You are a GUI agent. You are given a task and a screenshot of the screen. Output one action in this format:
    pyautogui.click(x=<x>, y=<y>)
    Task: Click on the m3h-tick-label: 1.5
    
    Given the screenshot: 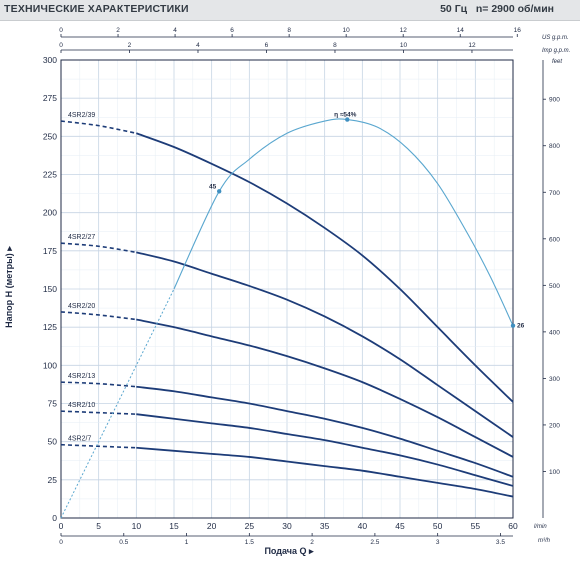 What is the action you would take?
    pyautogui.click(x=249, y=542)
    